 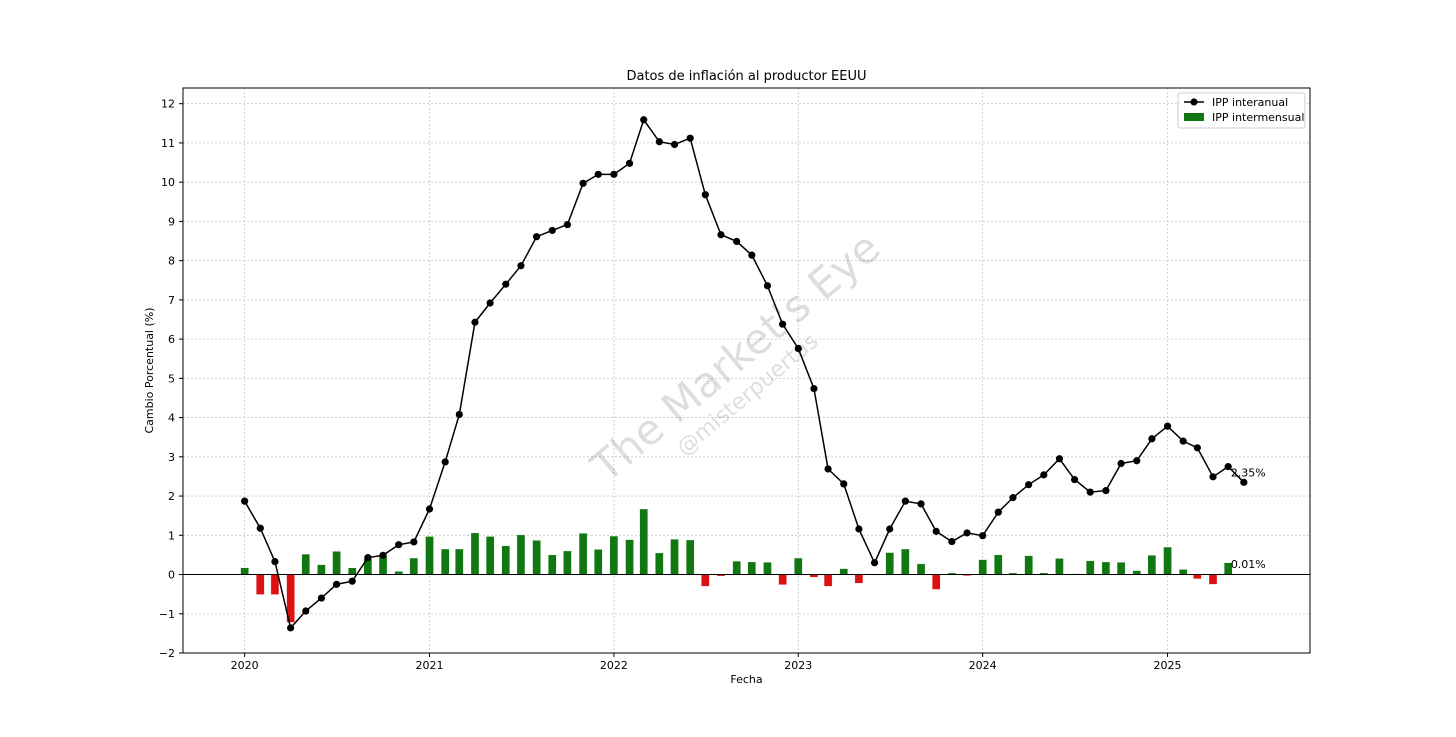 I want to click on legend-bar-swatch, so click(x=1194, y=117).